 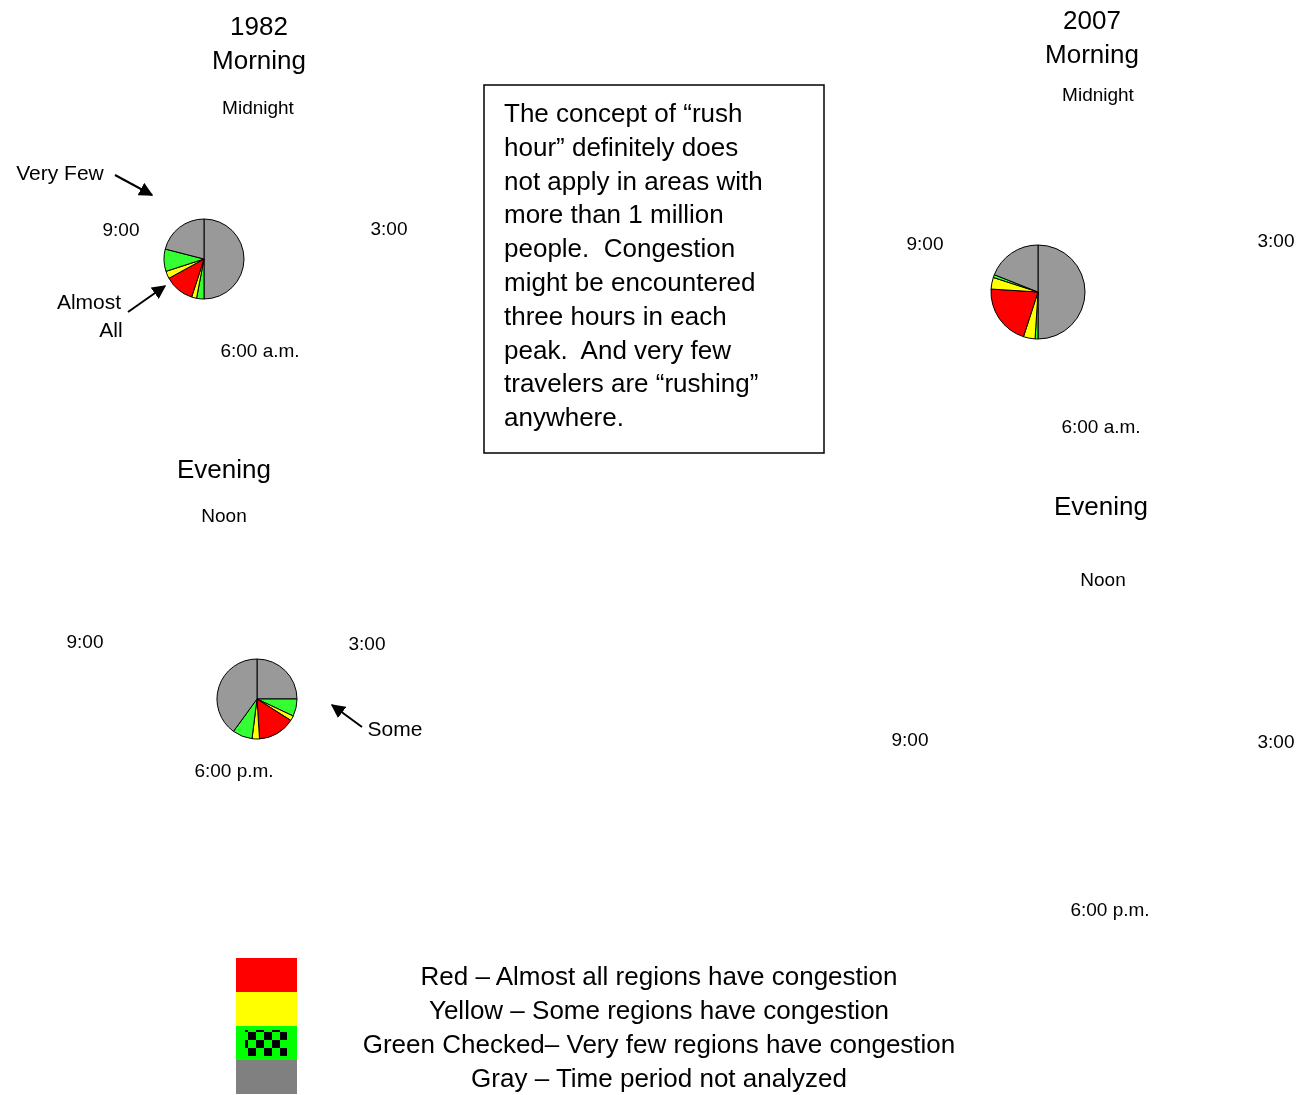 What do you see at coordinates (659, 1078) in the screenshot?
I see `text: Gray – Time period not analyzed` at bounding box center [659, 1078].